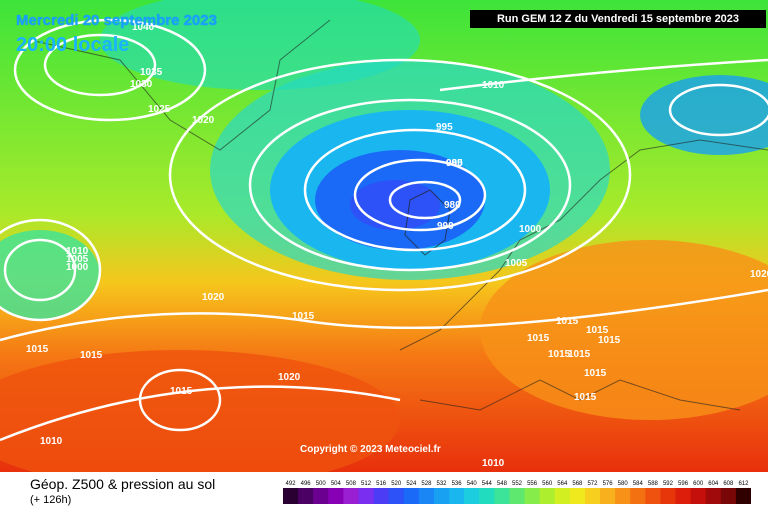  I want to click on coastline-mediterranean, so click(580, 395).